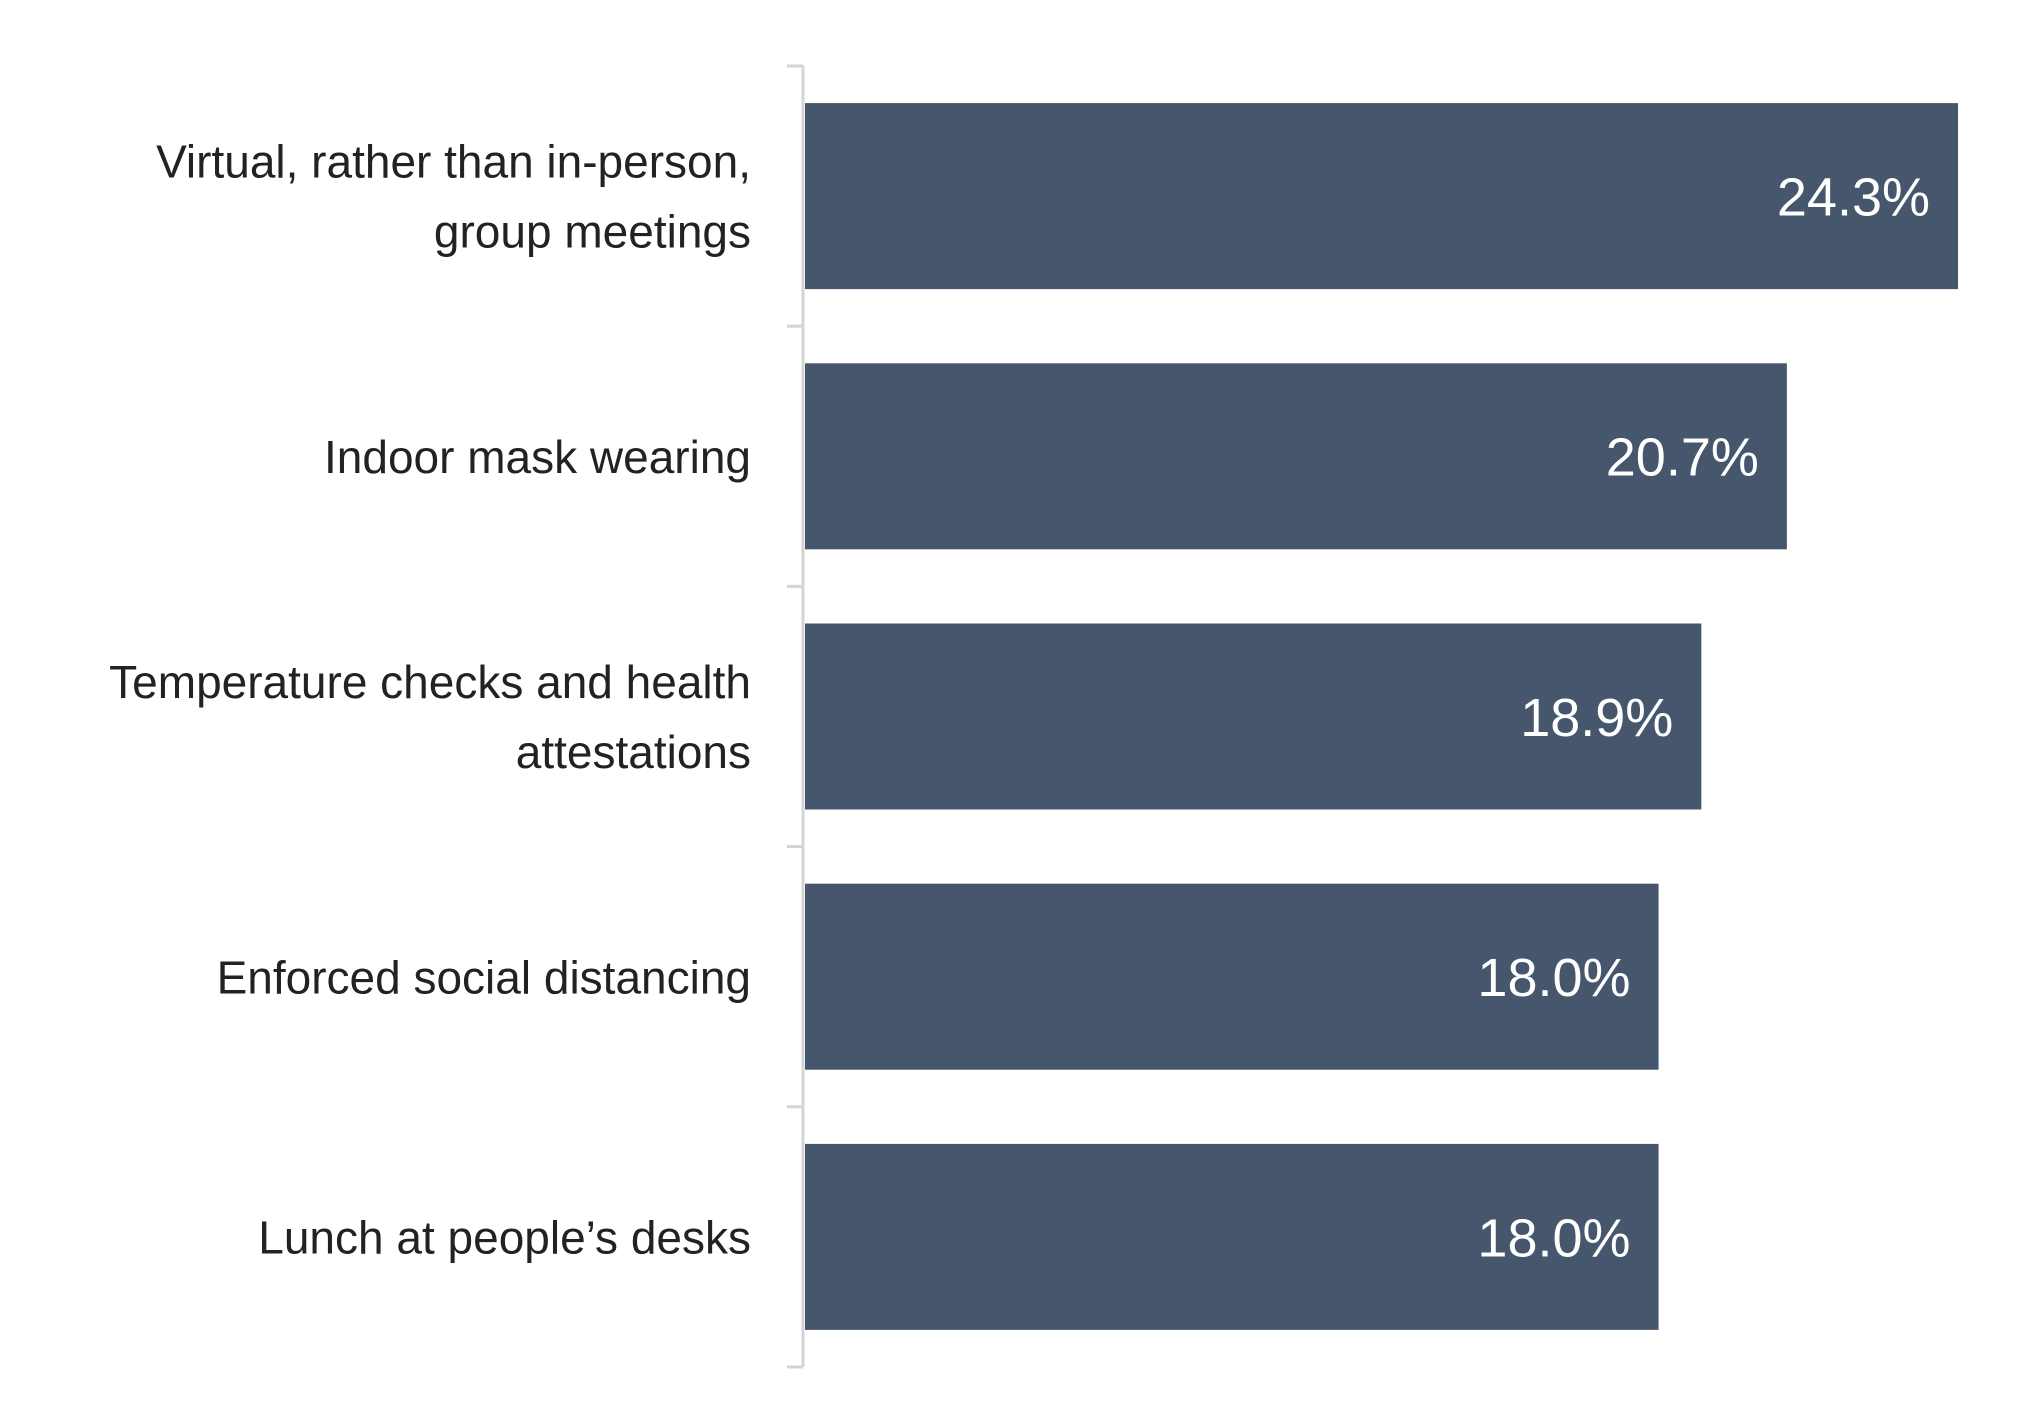 Image resolution: width=2035 pixels, height=1402 pixels. What do you see at coordinates (795, 716) in the screenshot?
I see `category-axis-ticks` at bounding box center [795, 716].